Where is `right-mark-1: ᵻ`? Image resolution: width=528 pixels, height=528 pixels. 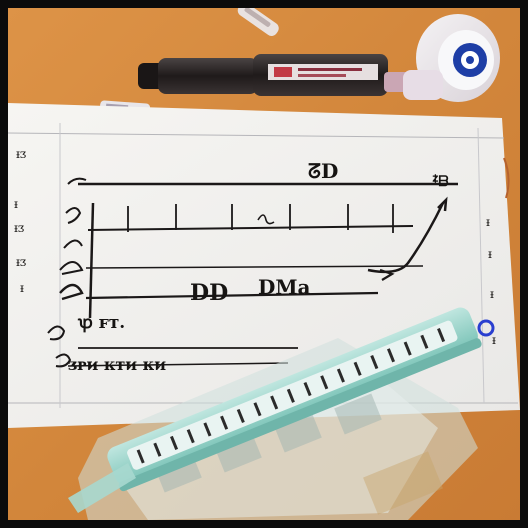 right-mark-1: ᵻ is located at coordinates (488, 222).